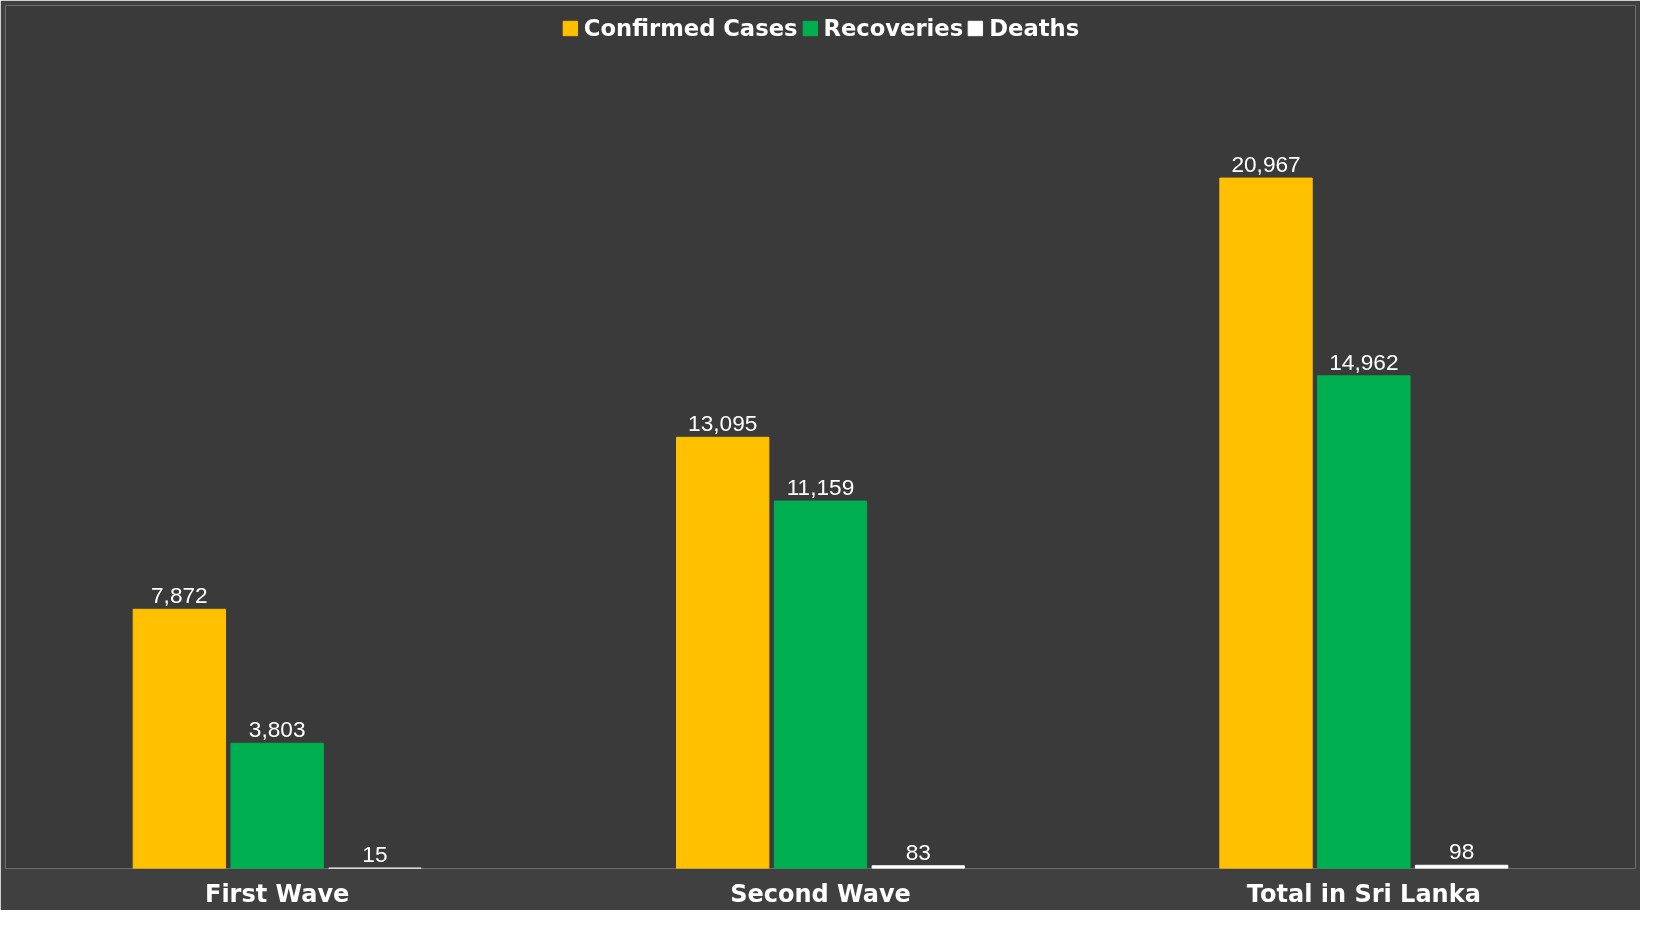 Image resolution: width=1664 pixels, height=935 pixels. What do you see at coordinates (179, 595) in the screenshot?
I see `data-label: 7,872` at bounding box center [179, 595].